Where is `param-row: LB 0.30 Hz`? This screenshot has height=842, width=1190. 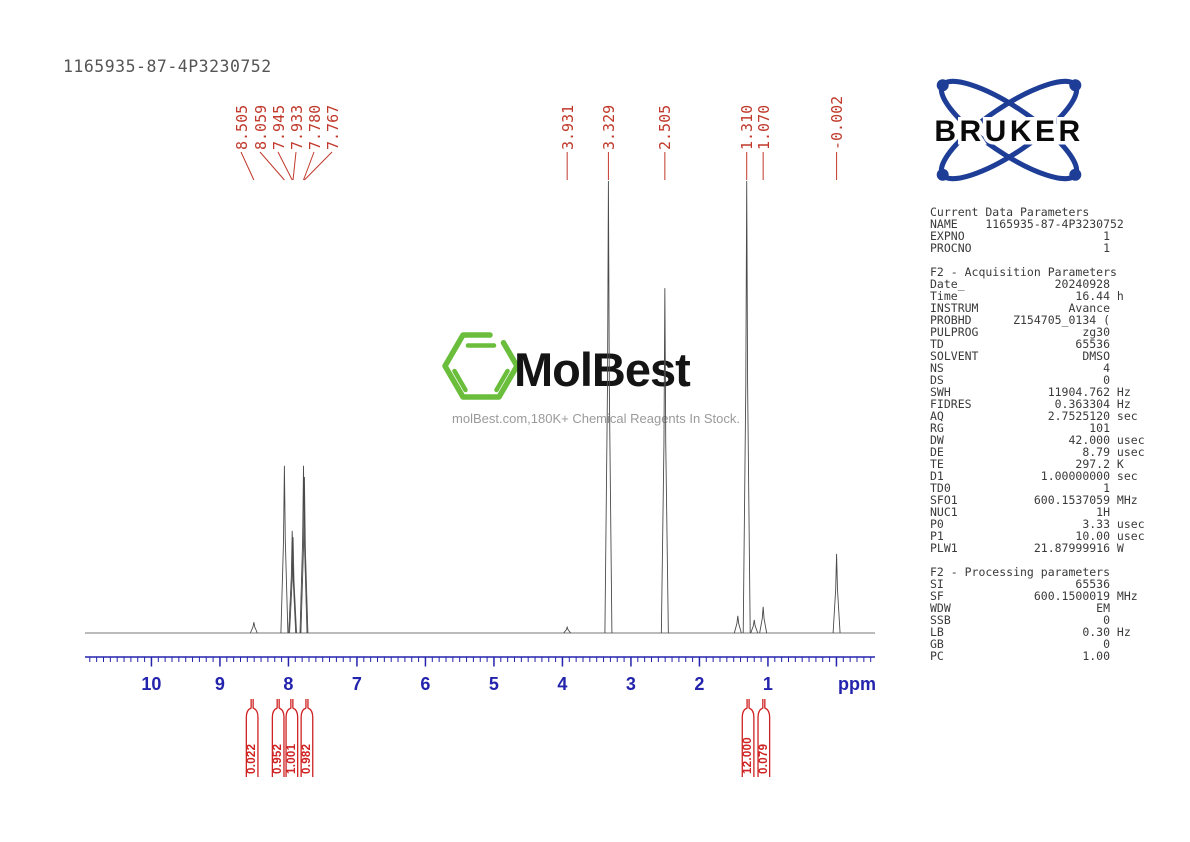 param-row: LB 0.30 Hz is located at coordinates (1030, 632).